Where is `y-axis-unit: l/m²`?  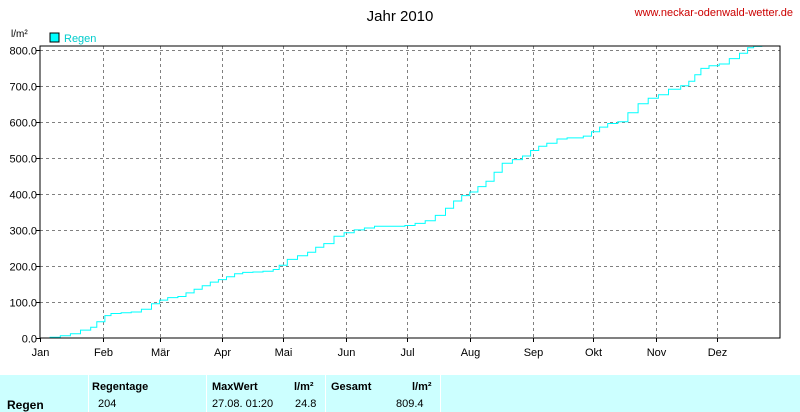 y-axis-unit: l/m² is located at coordinates (19, 34).